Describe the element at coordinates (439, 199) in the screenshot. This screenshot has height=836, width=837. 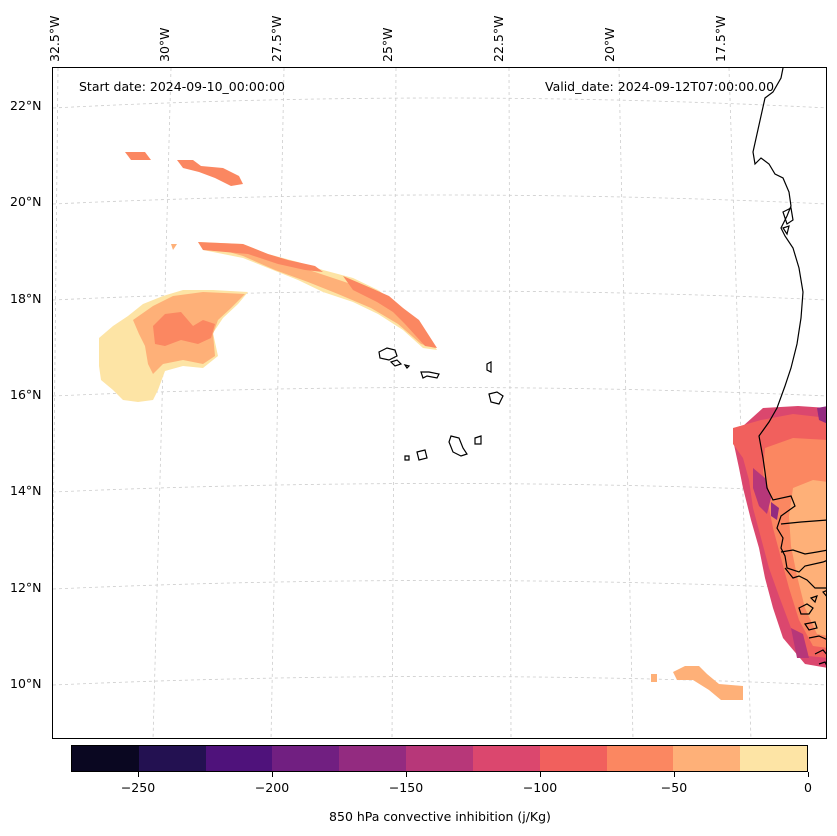
I see `parallel-20n` at that location.